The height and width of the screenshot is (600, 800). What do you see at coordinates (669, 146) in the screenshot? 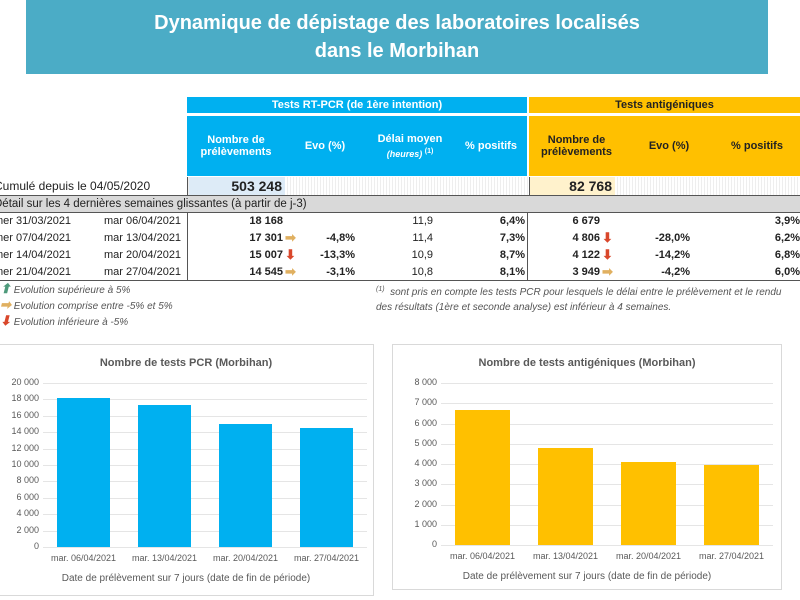
I see `ag-col-evo: Evo (%)` at bounding box center [669, 146].